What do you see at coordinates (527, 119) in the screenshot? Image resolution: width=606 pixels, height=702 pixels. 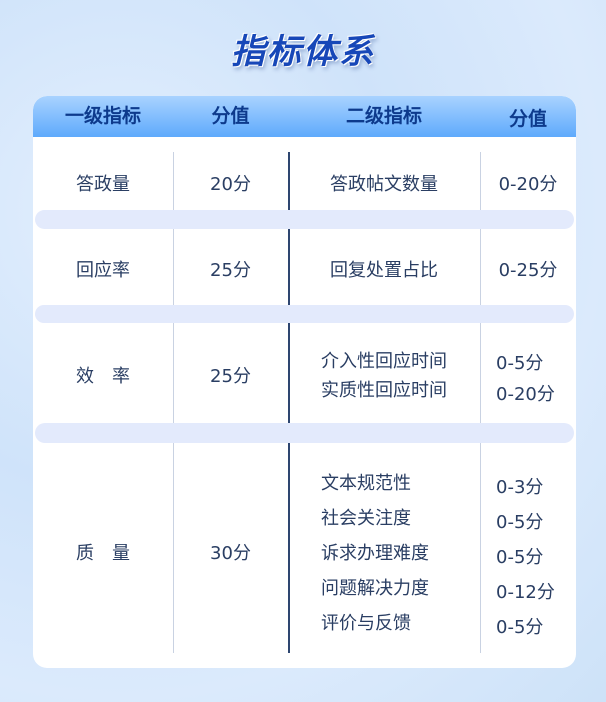 I see `header-sub-score: 分值` at bounding box center [527, 119].